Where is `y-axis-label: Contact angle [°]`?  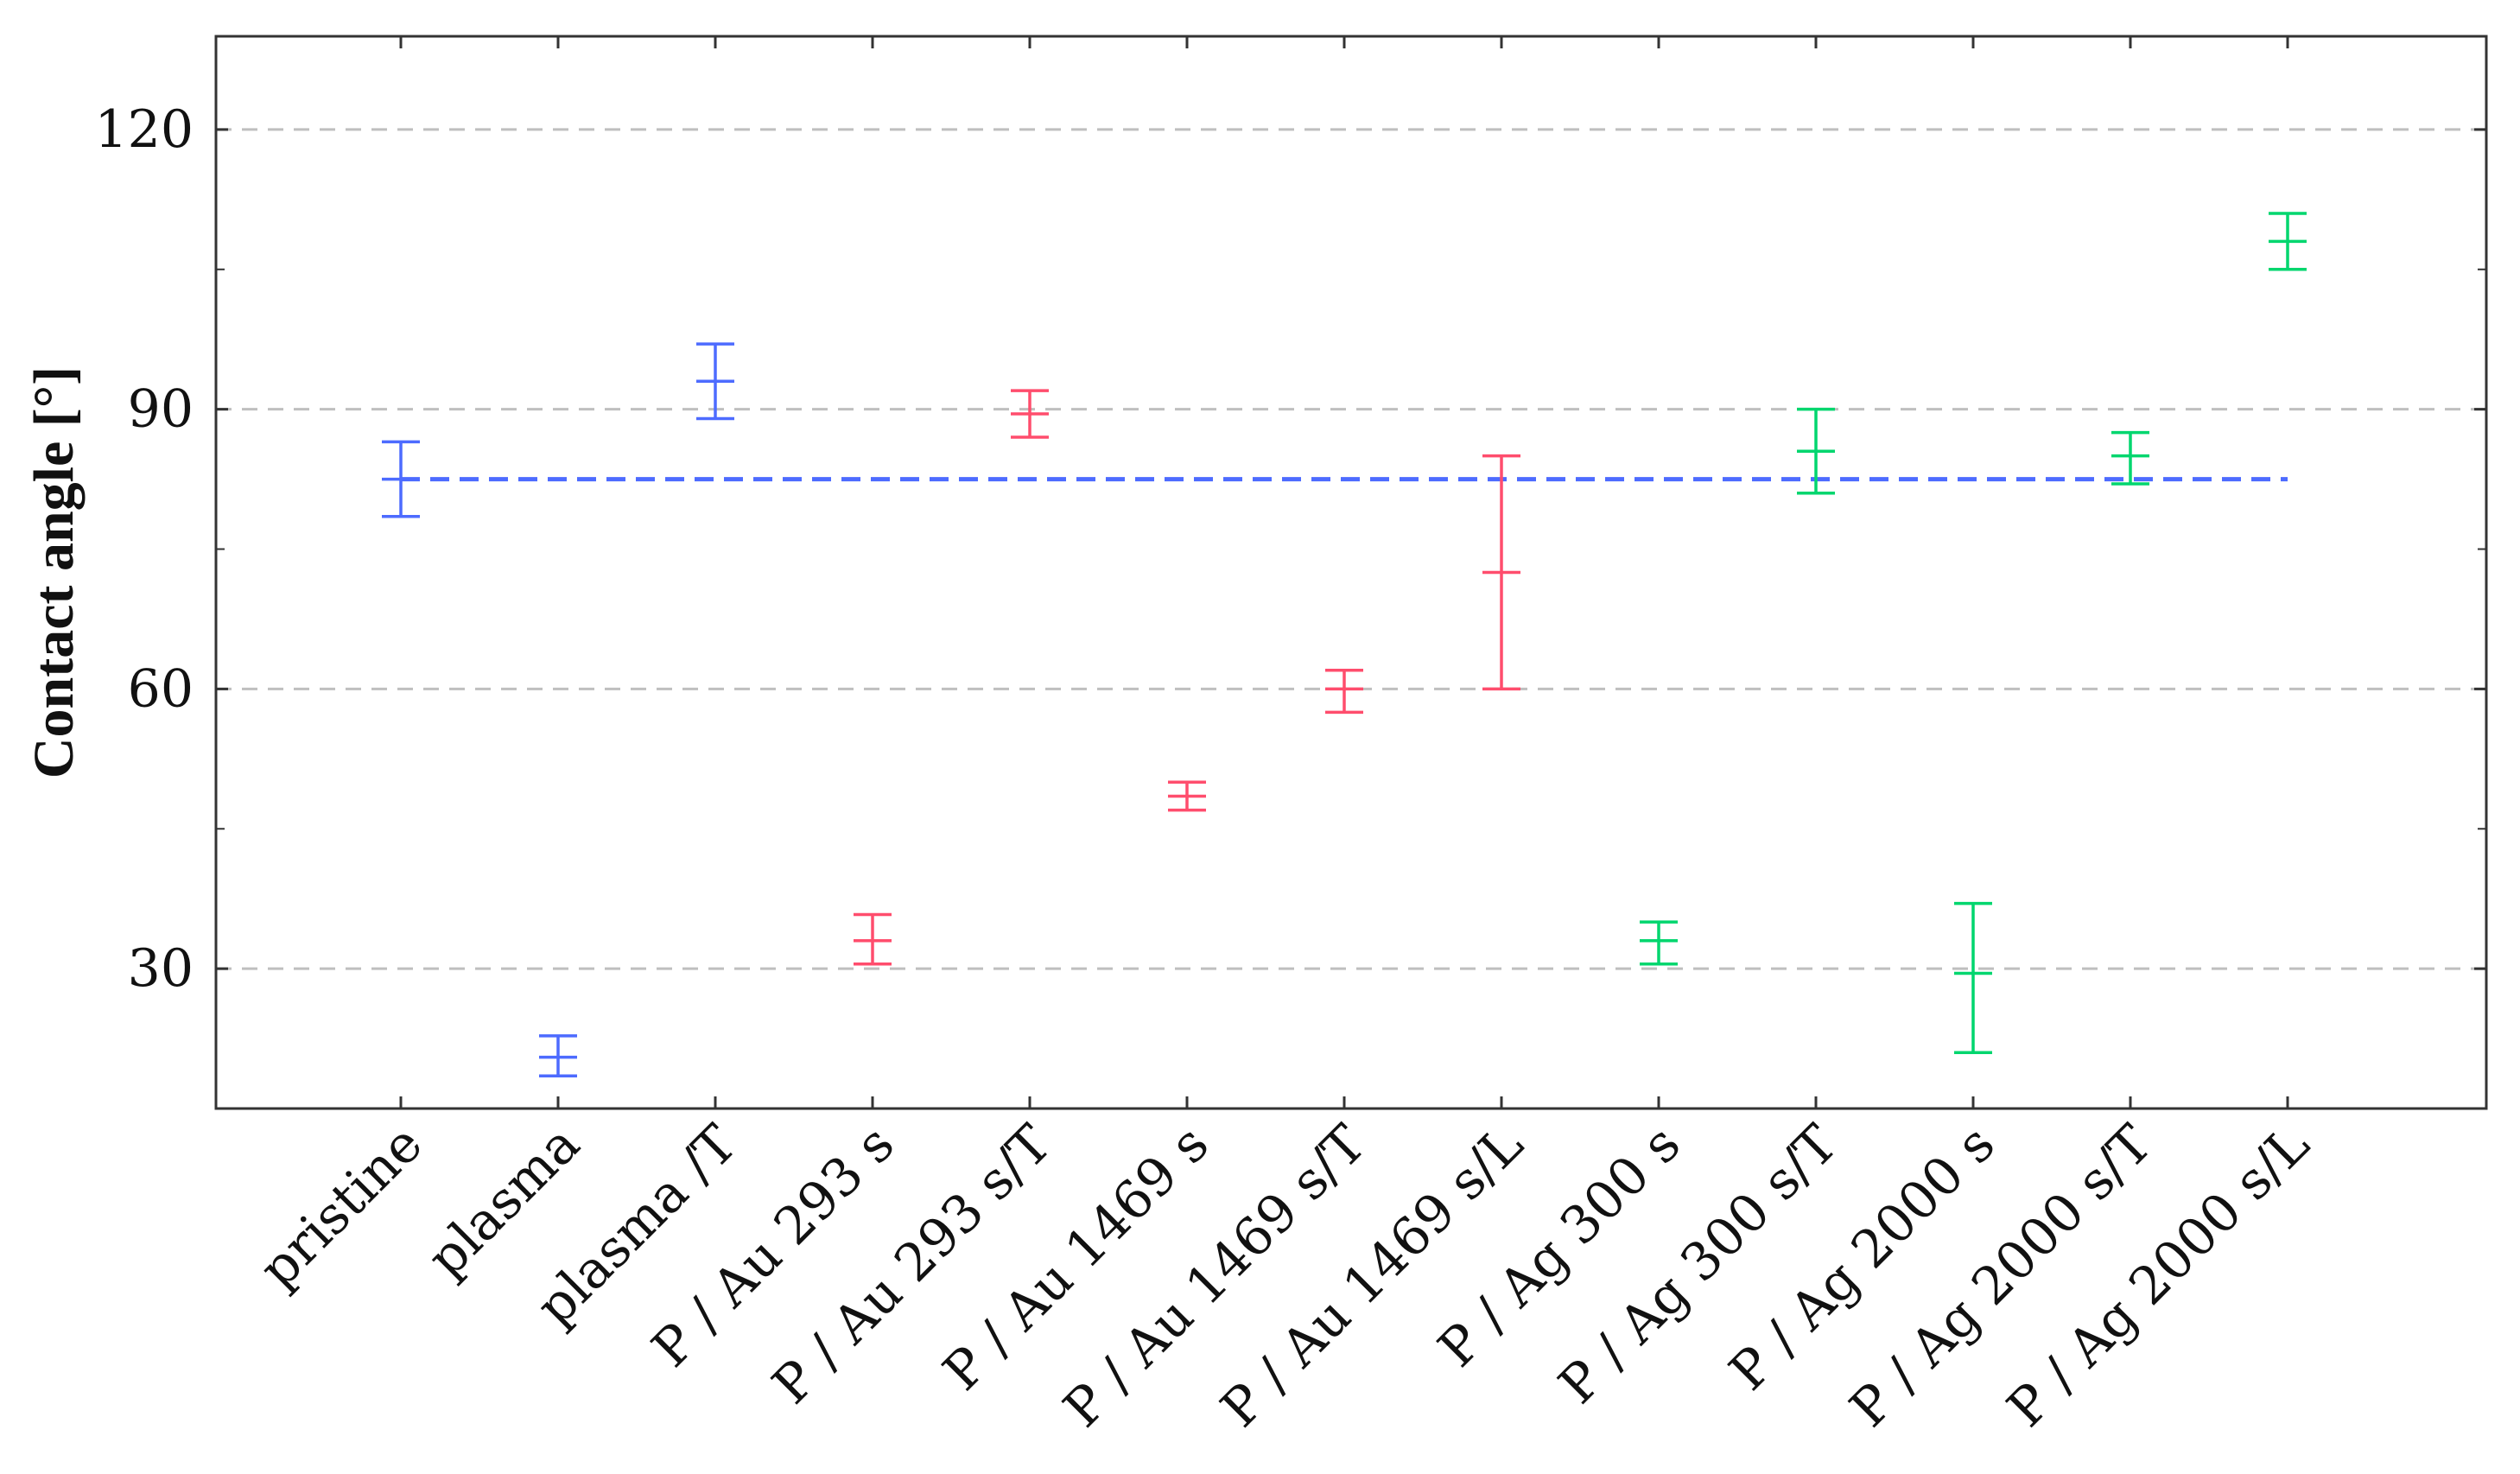
y-axis-label: Contact angle [°] is located at coordinates (54, 572).